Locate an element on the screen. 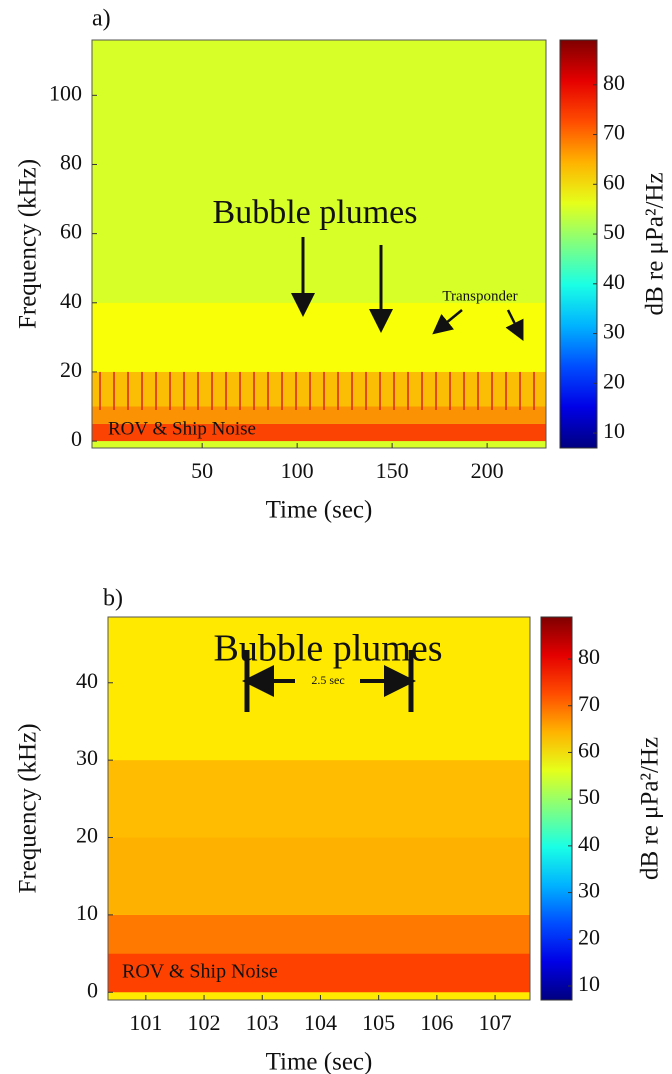 The width and height of the screenshot is (672, 1074). panel-label: a) is located at coordinates (101, 19).